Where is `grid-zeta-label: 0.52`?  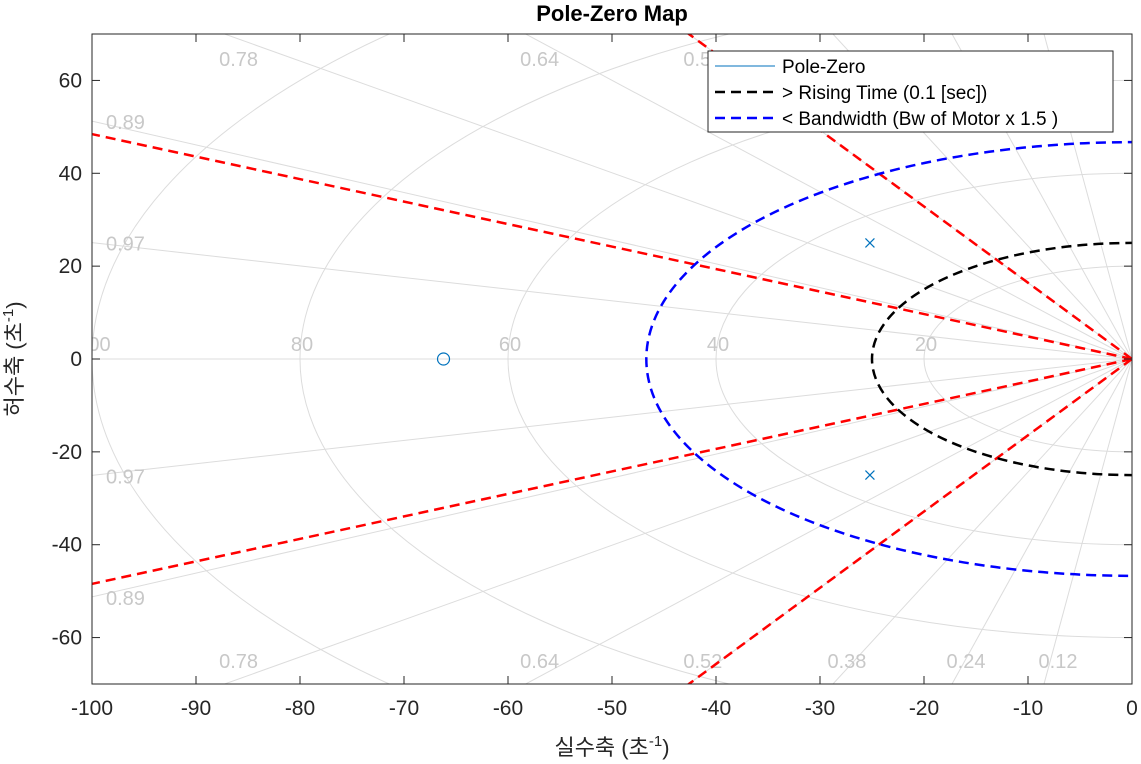
grid-zeta-label: 0.52 is located at coordinates (702, 662).